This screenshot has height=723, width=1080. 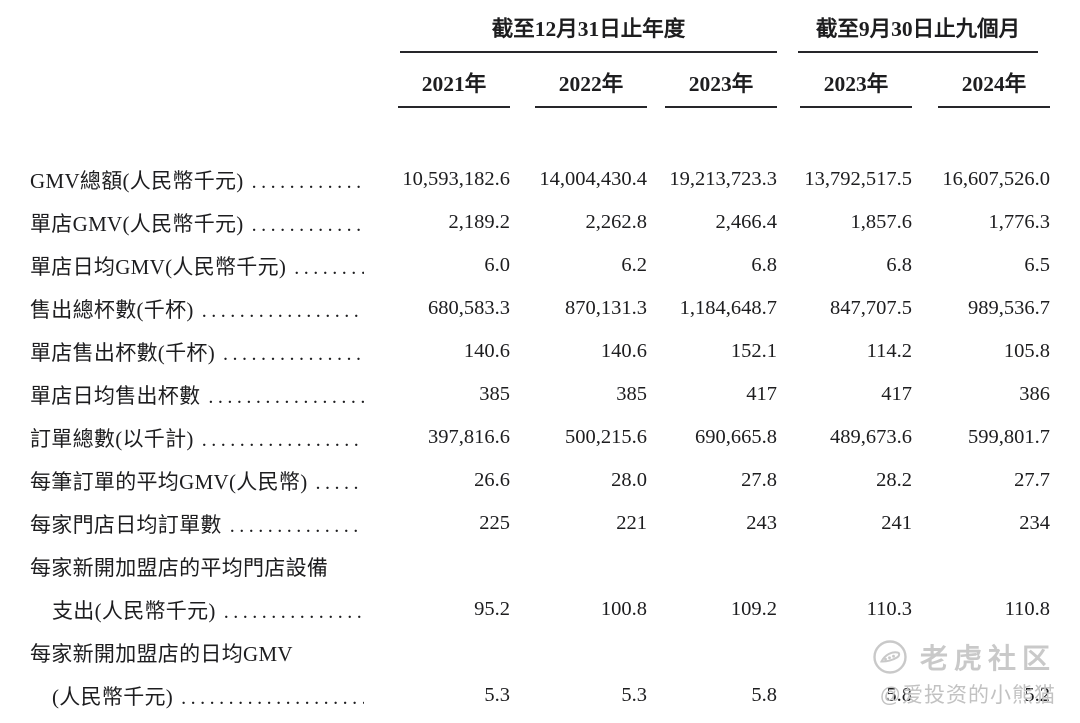 I want to click on year-column-header: 2022年, so click(x=578, y=80).